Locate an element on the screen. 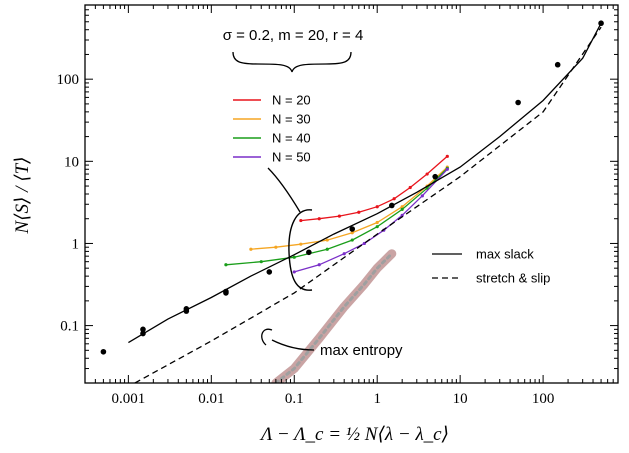 Image resolution: width=629 pixels, height=453 pixels. legend-label: N = 50 is located at coordinates (291, 157).